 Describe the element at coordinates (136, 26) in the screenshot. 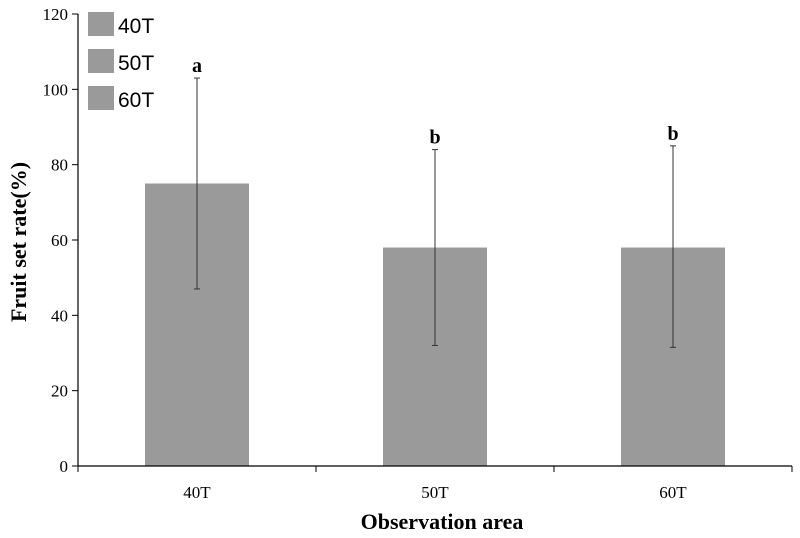

I see `legend-label-40t: 40T` at that location.